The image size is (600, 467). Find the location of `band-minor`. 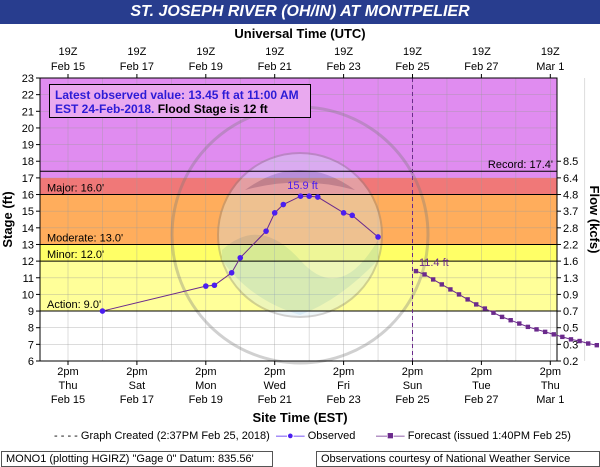

band-minor is located at coordinates (298, 253).